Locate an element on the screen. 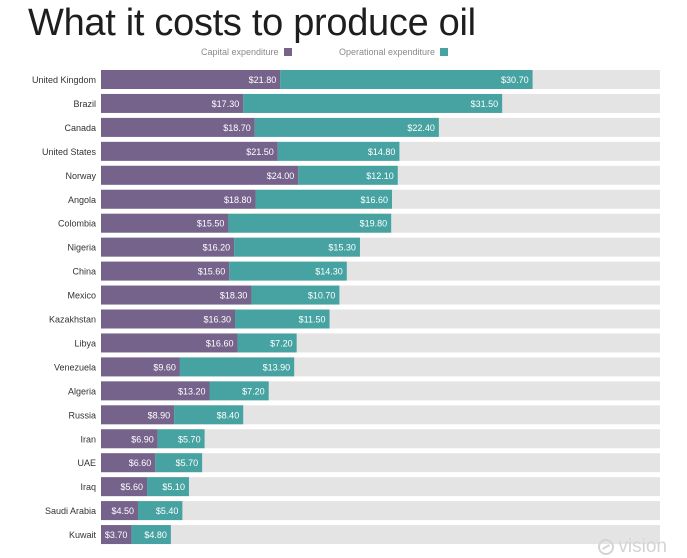  category-label-iran: Iran is located at coordinates (88, 439).